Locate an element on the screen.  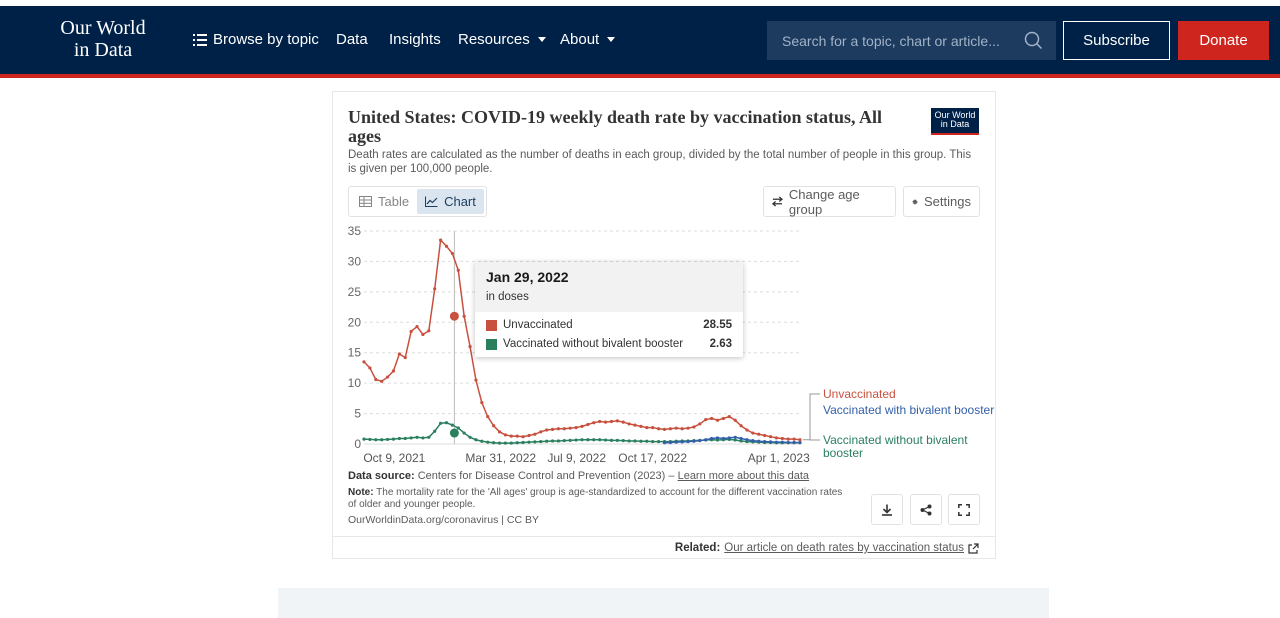
mini-logo-line-2: in Data is located at coordinates (955, 124).